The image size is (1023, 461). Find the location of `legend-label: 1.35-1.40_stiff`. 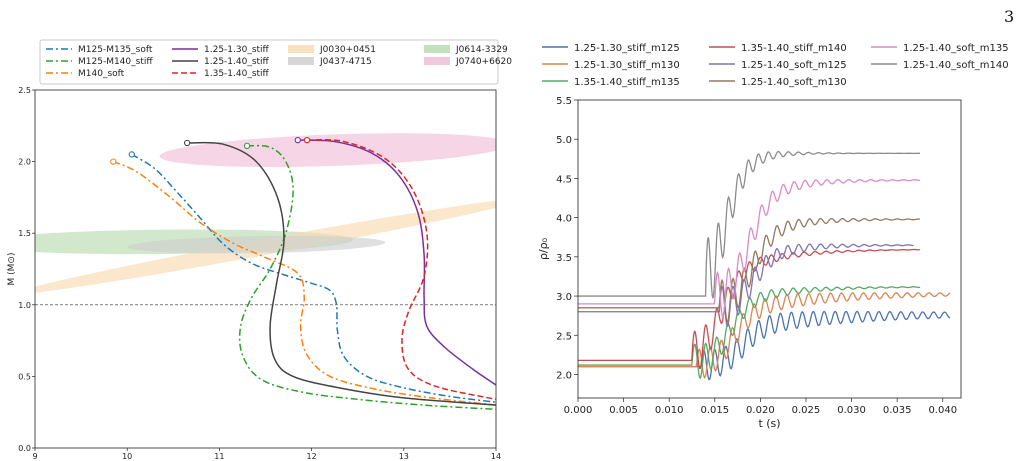

legend-label: 1.35-1.40_stiff is located at coordinates (237, 74).